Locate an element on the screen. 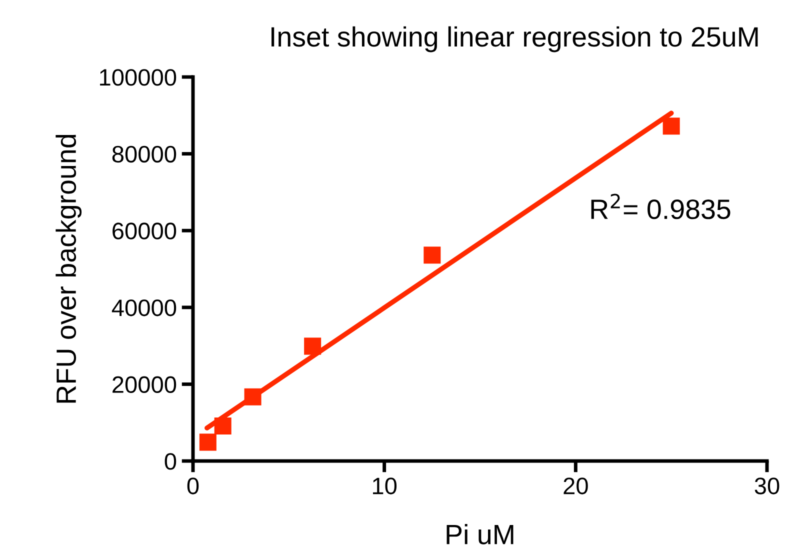  y-tick-label: 100000 is located at coordinates (138, 77).